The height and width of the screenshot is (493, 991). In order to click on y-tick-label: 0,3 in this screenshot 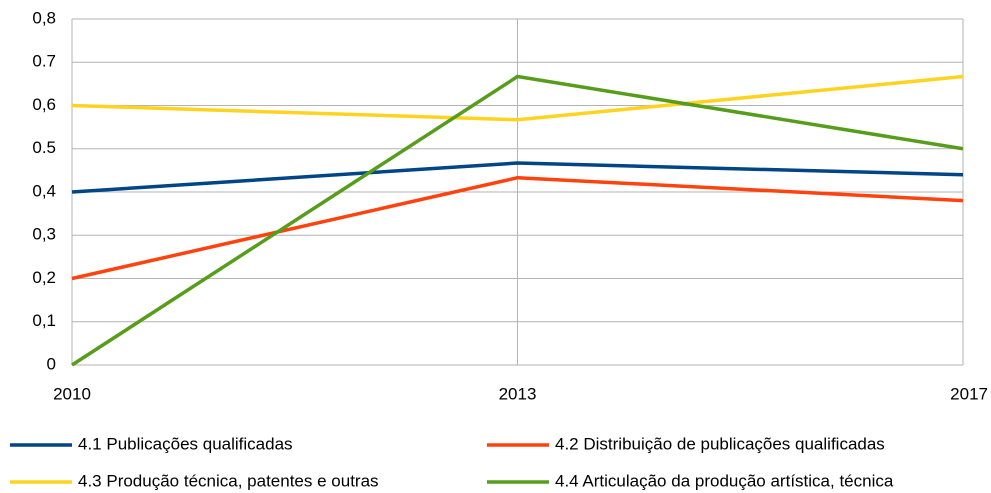, I will do `click(44, 234)`.